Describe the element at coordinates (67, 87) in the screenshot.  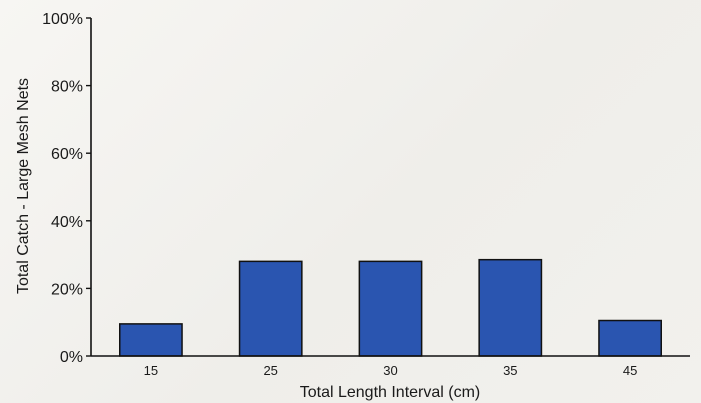
I see `y-tick-label: 80%` at that location.